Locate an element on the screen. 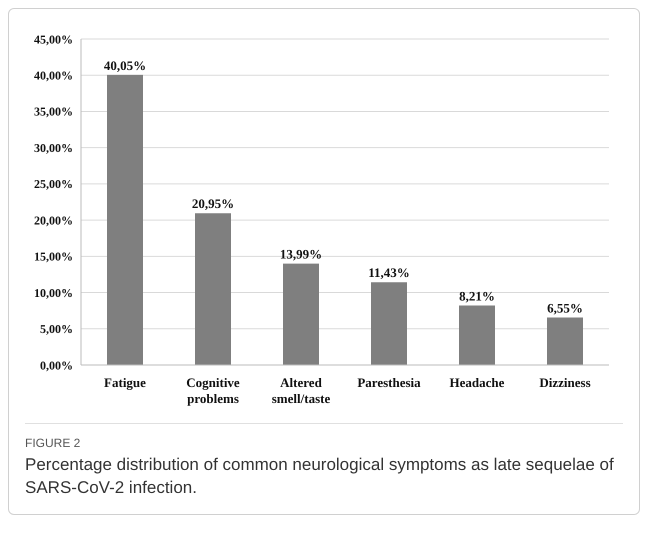 This screenshot has height=544, width=662. caption: FIGURE 2 is located at coordinates (53, 443).